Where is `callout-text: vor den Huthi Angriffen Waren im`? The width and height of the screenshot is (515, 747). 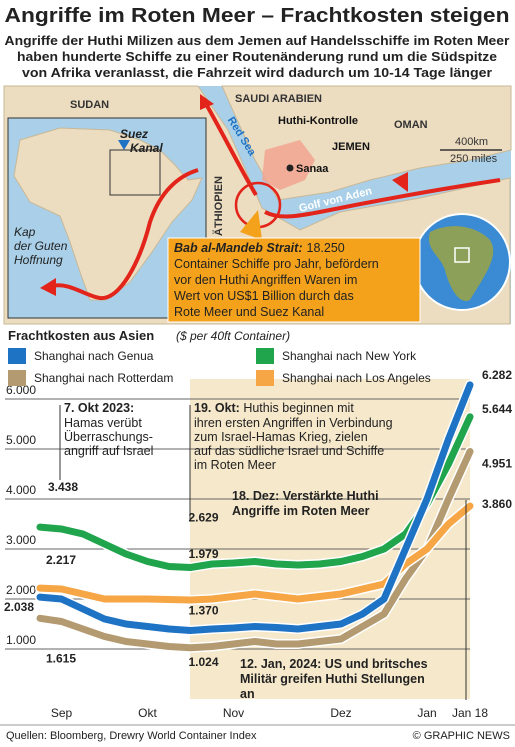 callout-text: vor den Huthi Angriffen Waren im is located at coordinates (265, 280).